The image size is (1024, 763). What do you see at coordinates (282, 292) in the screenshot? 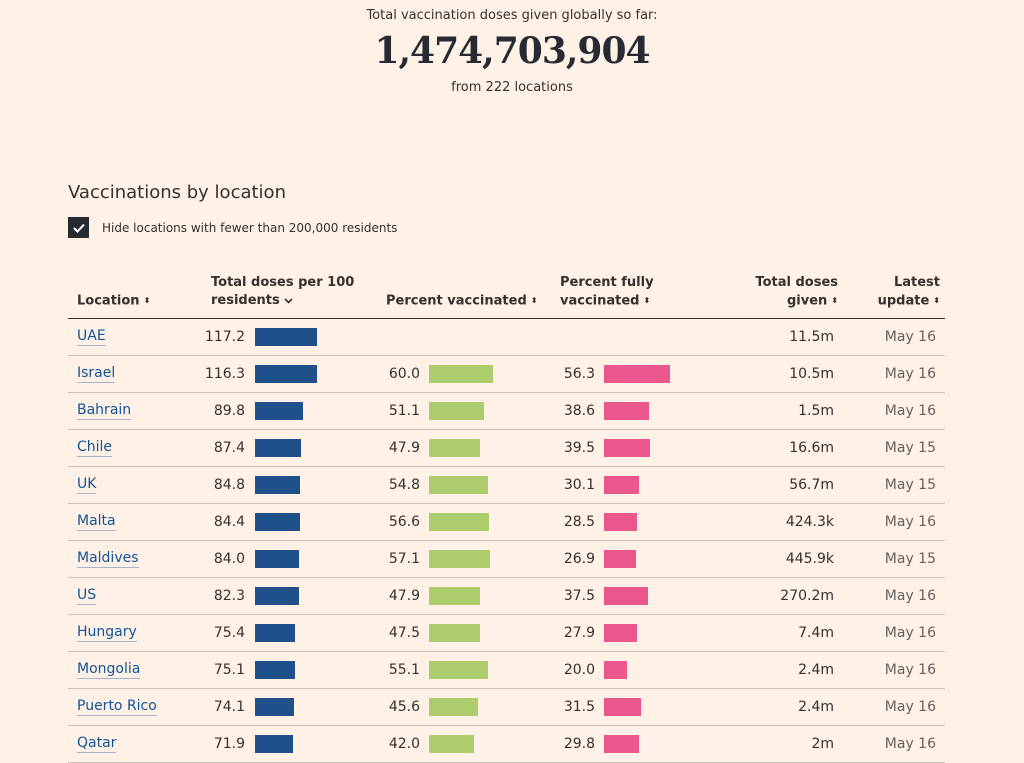
I see `column-header-doses-per-100: Total doses per 100 residents` at bounding box center [282, 292].